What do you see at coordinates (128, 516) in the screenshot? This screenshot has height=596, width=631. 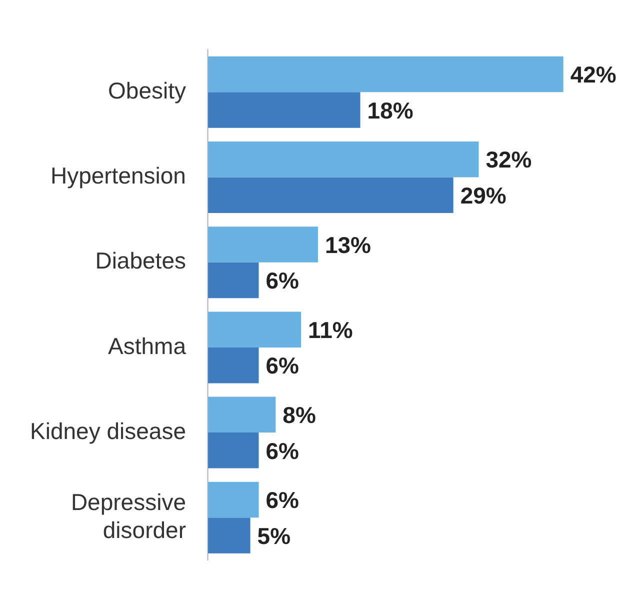 I see `y-tick-label: Depressive disorder` at bounding box center [128, 516].